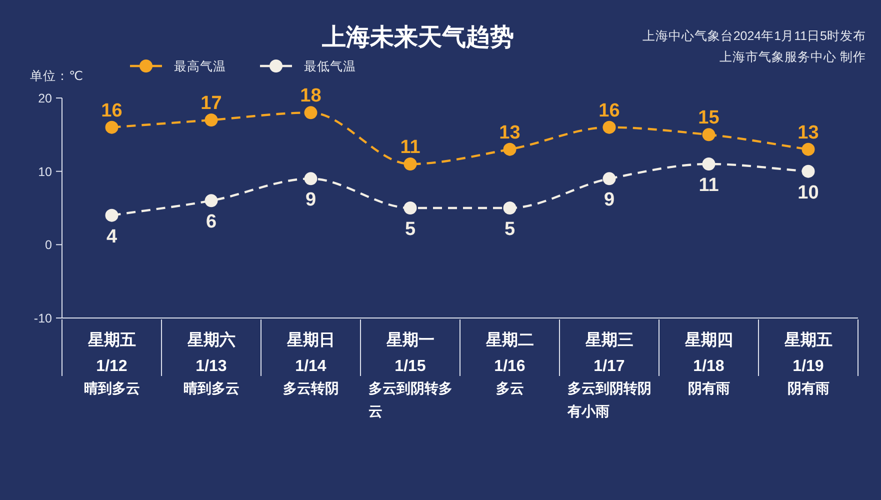 The width and height of the screenshot is (881, 500). What do you see at coordinates (311, 96) in the screenshot?
I see `data-label: 18` at bounding box center [311, 96].